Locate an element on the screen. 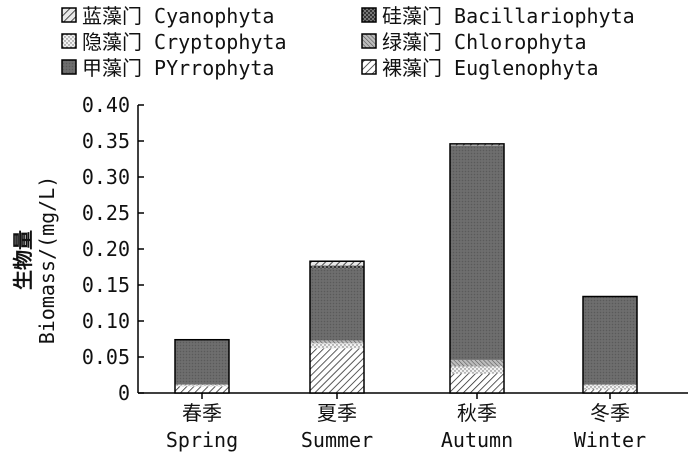 The height and width of the screenshot is (454, 700). bar-segment-spring-euglenophyta is located at coordinates (202, 389).